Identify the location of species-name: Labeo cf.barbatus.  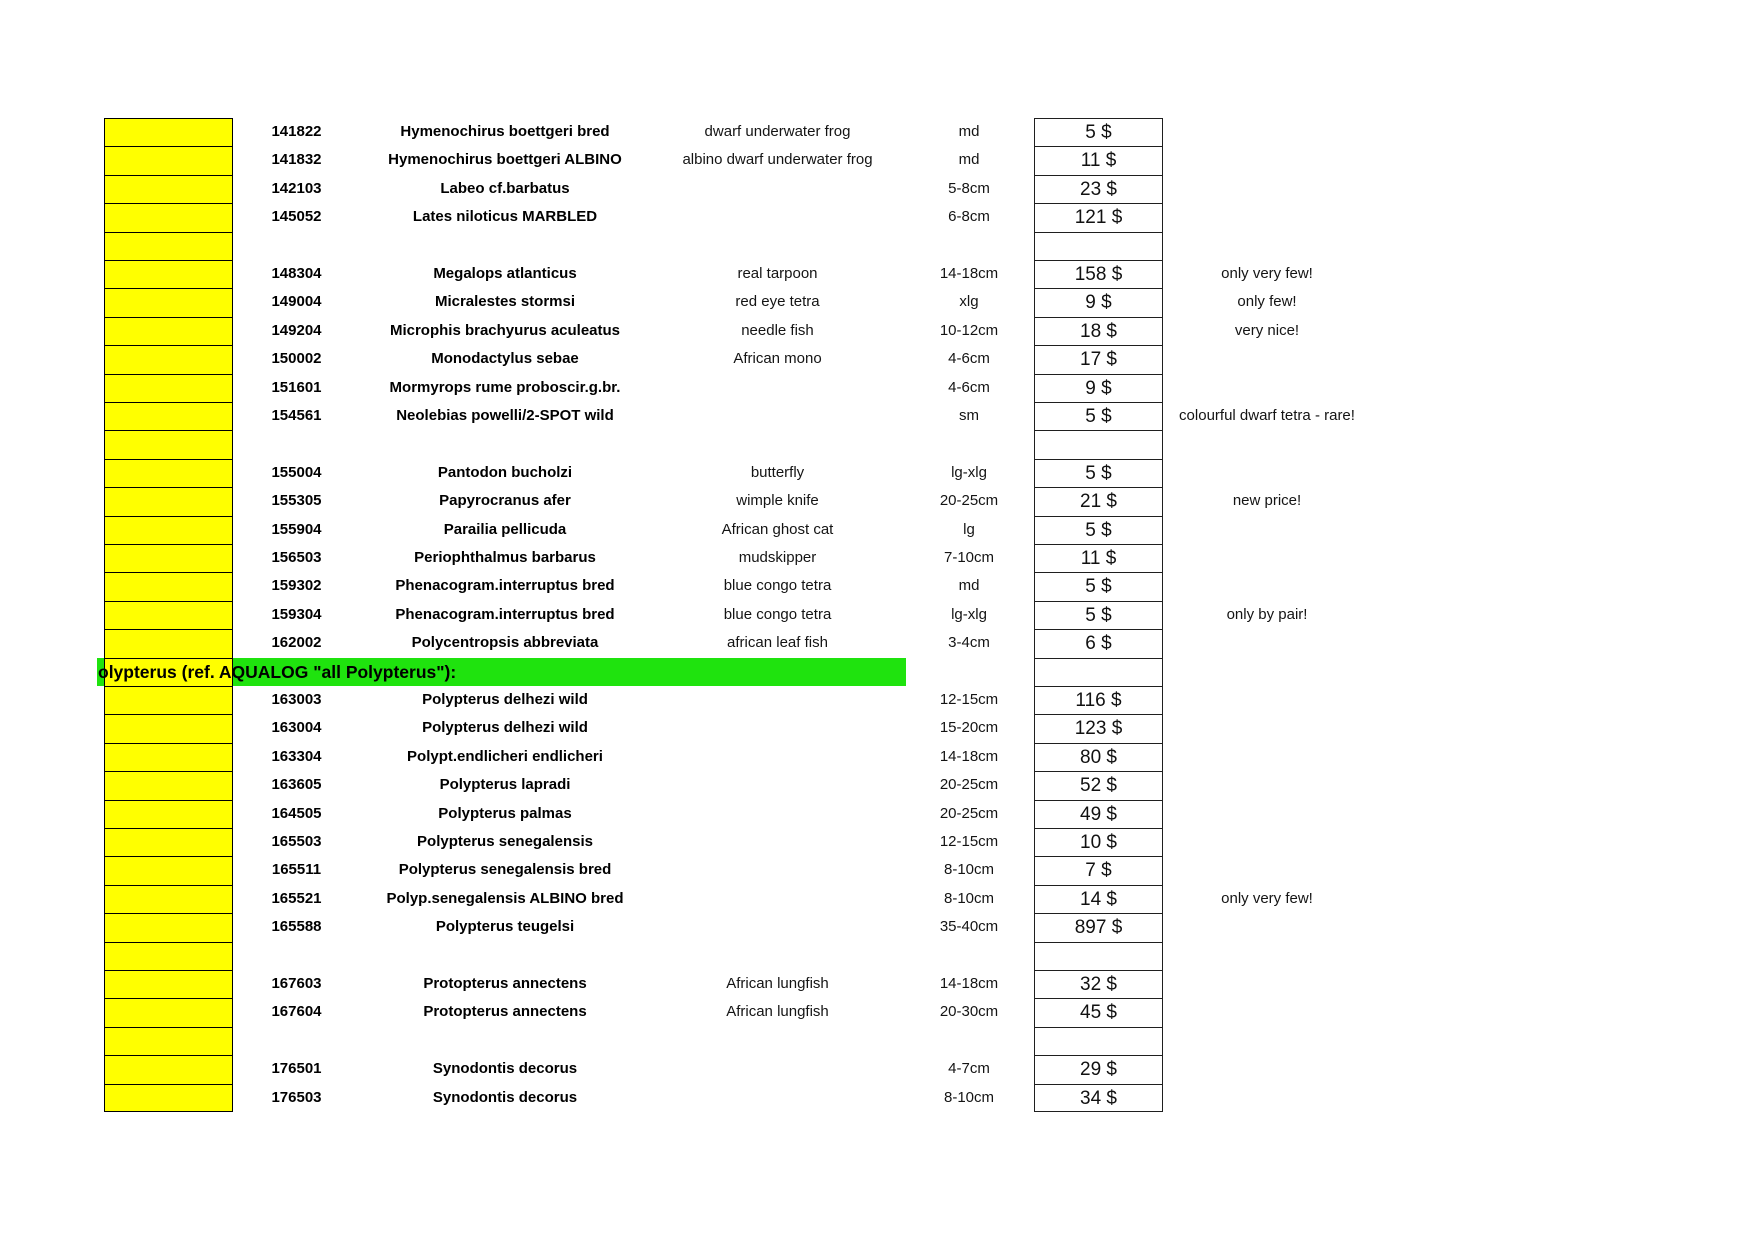
(505, 188).